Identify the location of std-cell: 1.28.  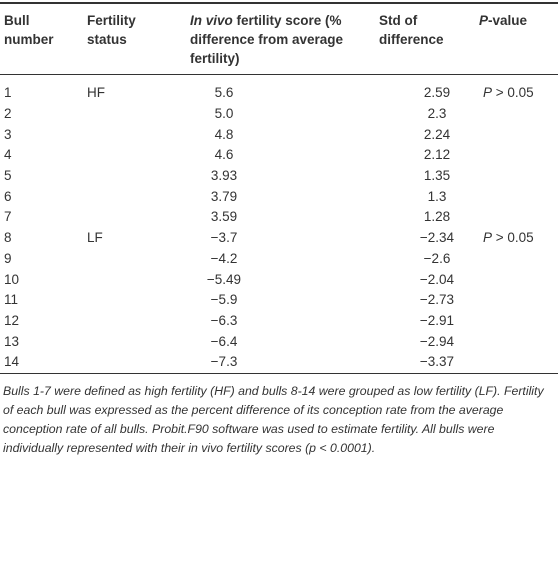
(437, 217).